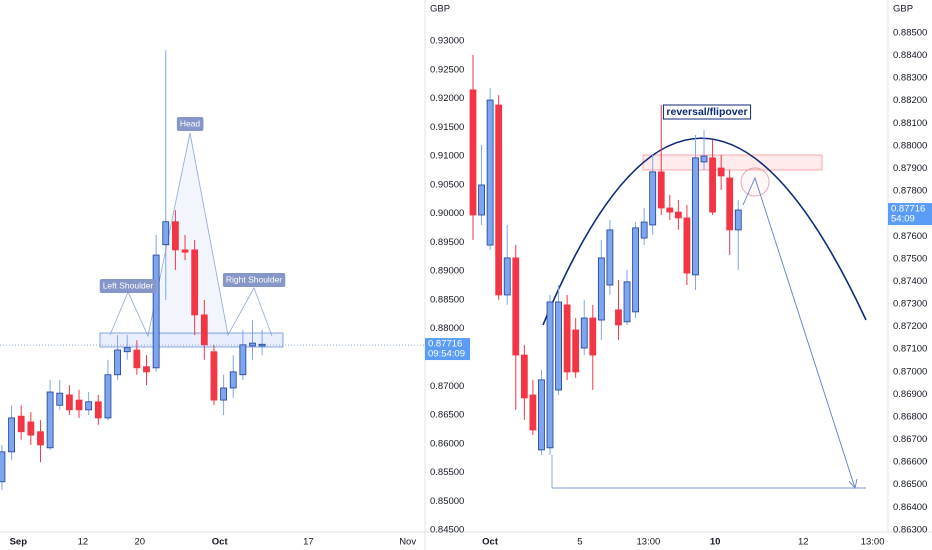  Describe the element at coordinates (447, 530) in the screenshot. I see `y-tick-label: 0.84500` at that location.